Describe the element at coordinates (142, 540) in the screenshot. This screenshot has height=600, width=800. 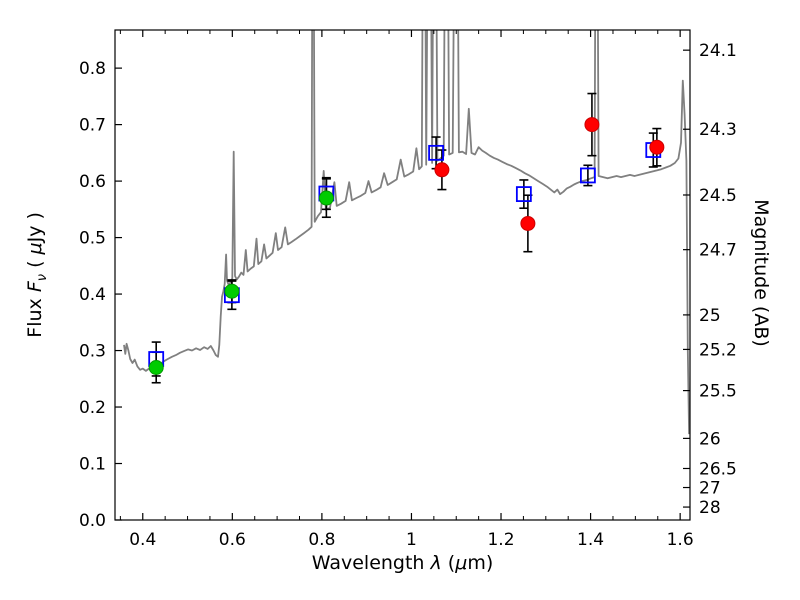
I see `x-tick-label: 0.4` at that location.